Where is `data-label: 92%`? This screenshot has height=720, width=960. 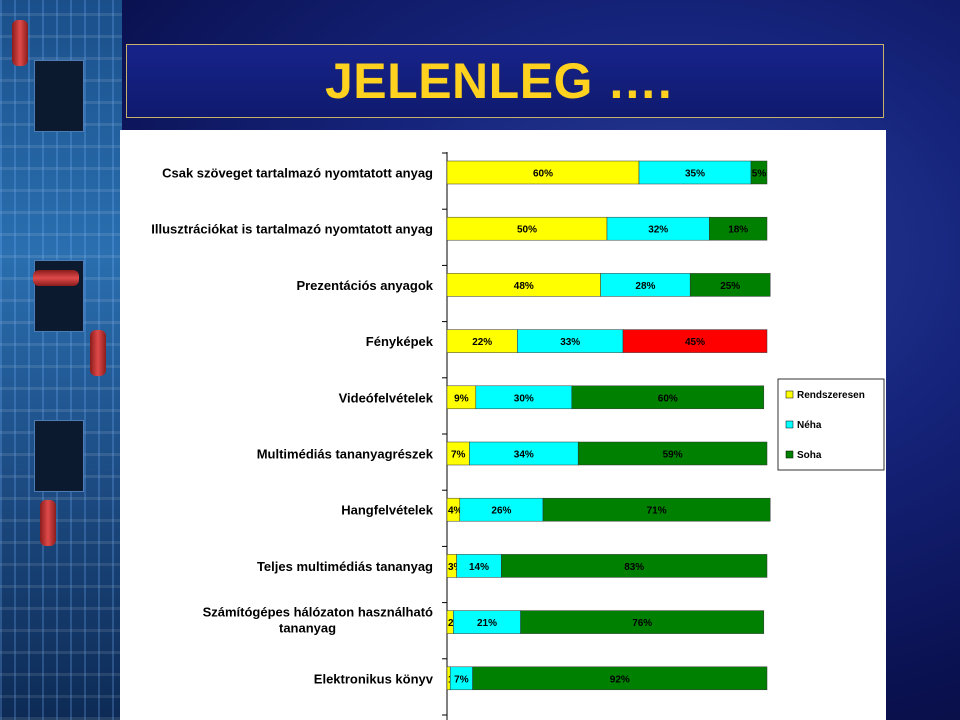 data-label: 92% is located at coordinates (620, 679).